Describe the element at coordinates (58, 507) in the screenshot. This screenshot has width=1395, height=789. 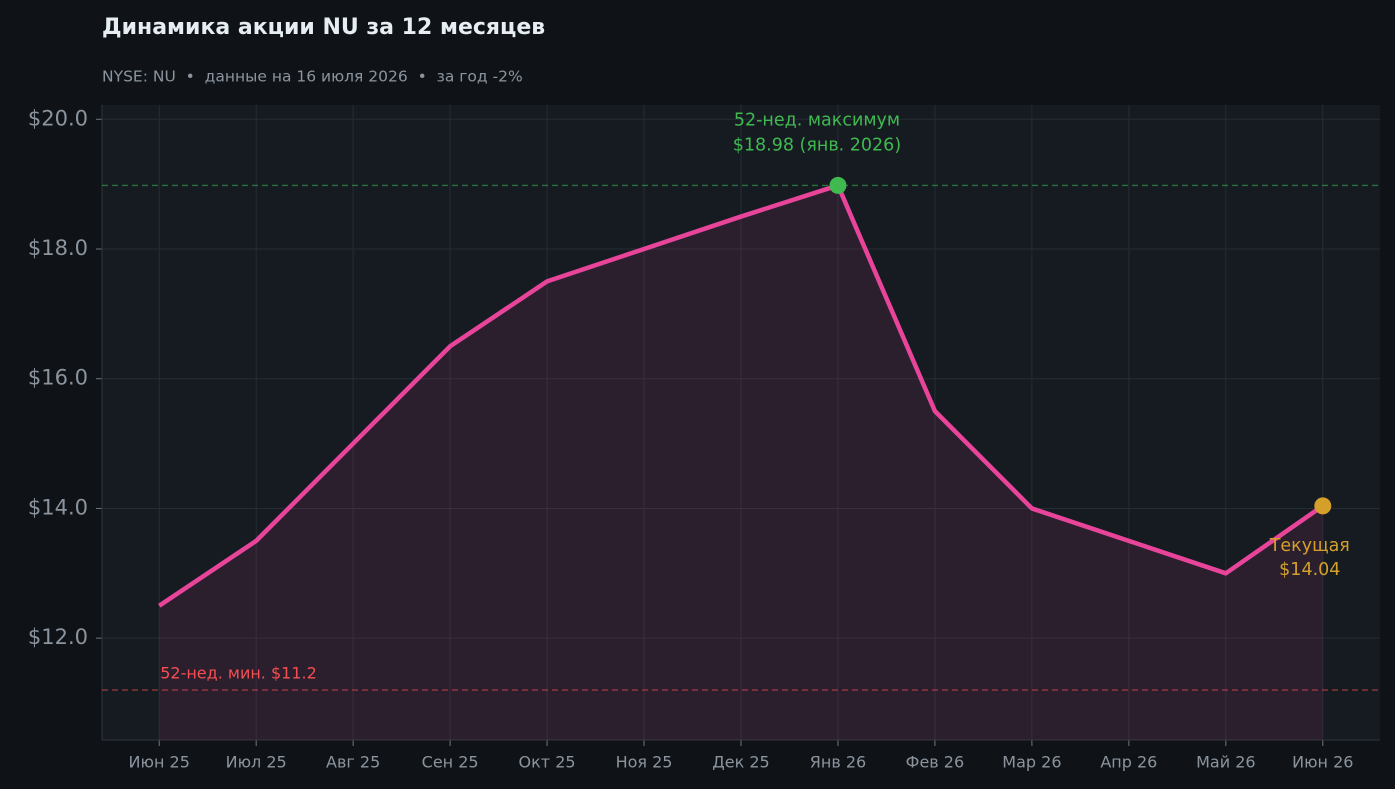
I see `y-tick-label: $14.0` at that location.